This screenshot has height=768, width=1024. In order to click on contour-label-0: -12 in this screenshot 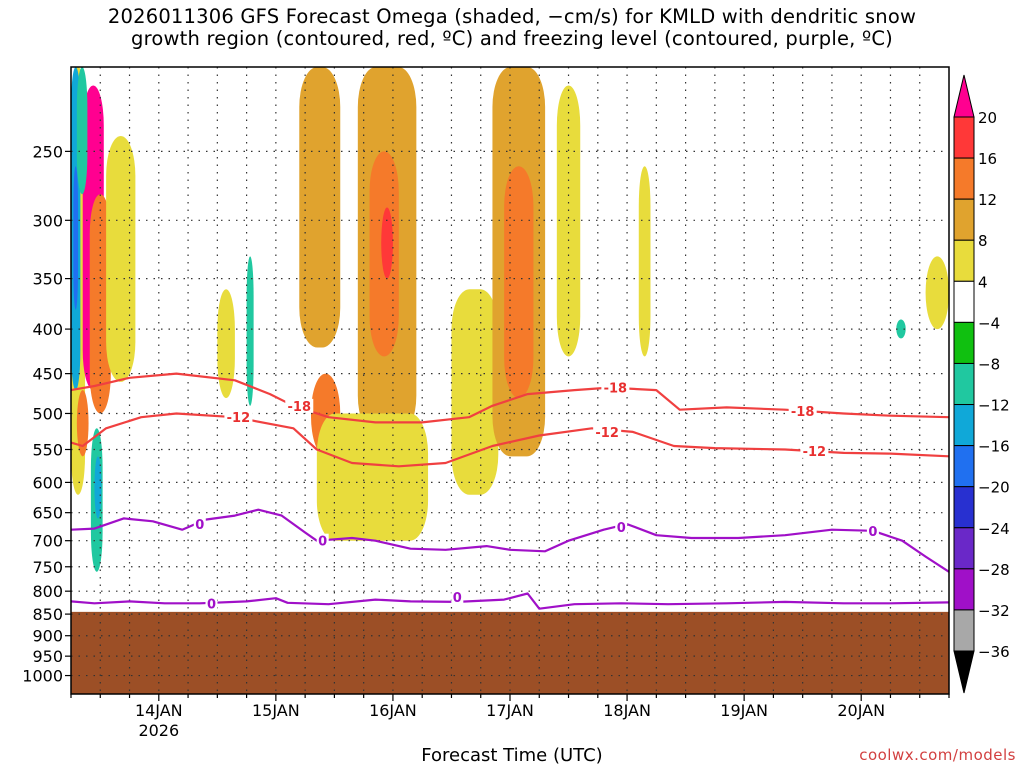, I will do `click(239, 418)`.